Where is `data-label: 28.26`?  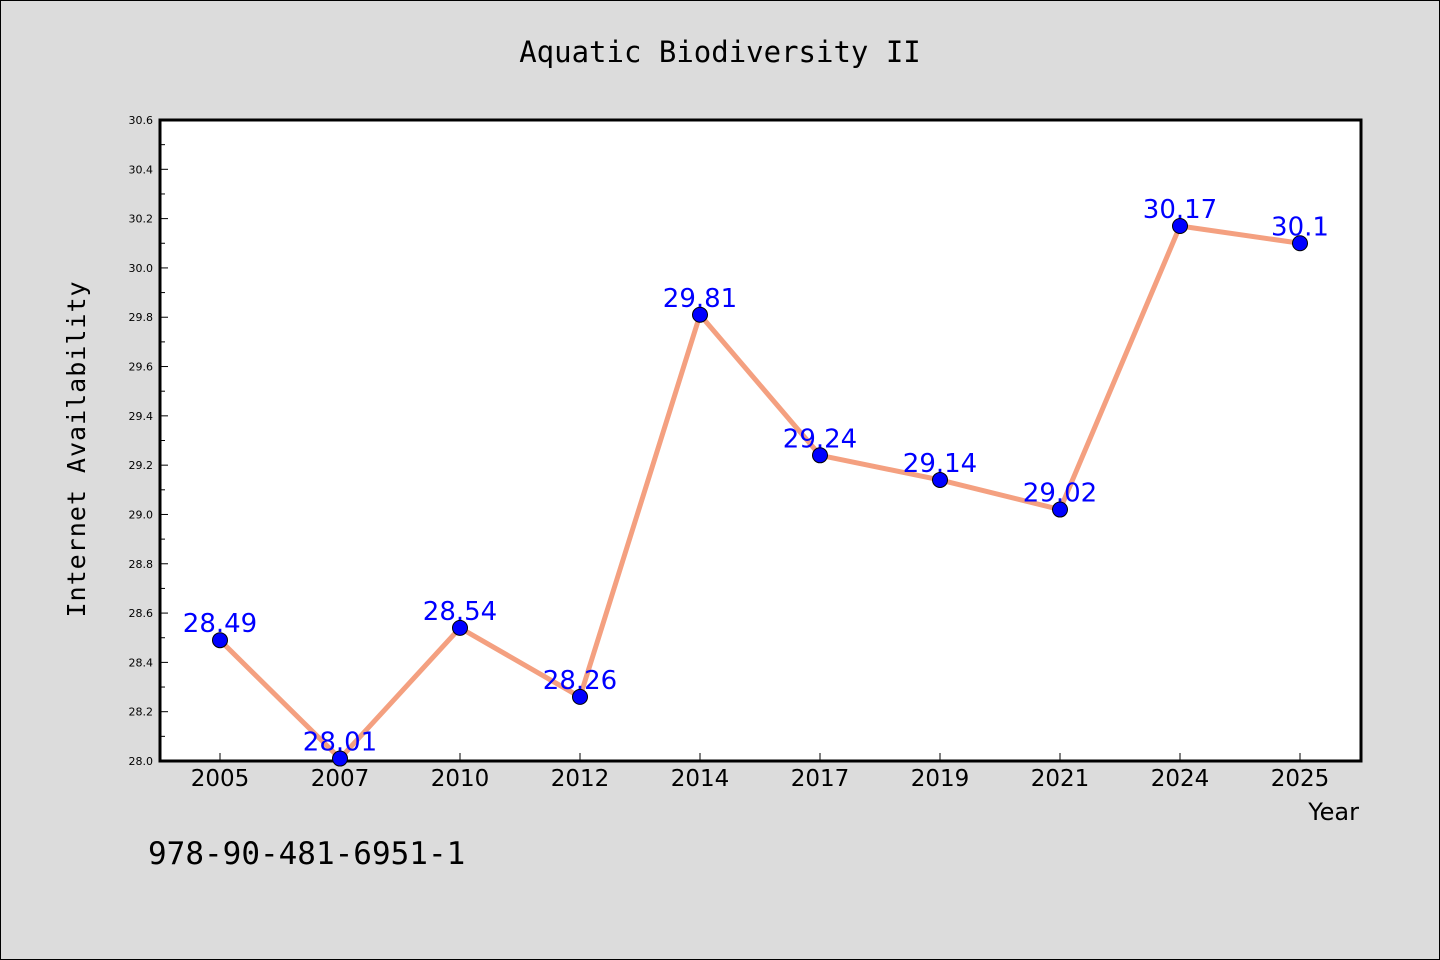
data-label: 28.26 is located at coordinates (580, 681).